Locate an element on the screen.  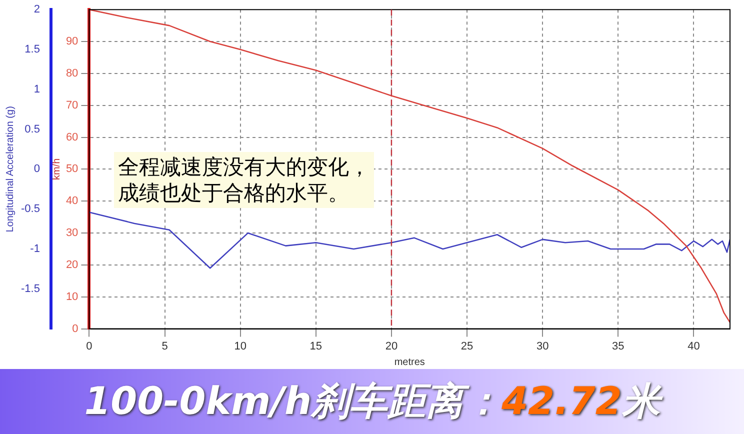
y-tick-label: 20 is located at coordinates (72, 264).